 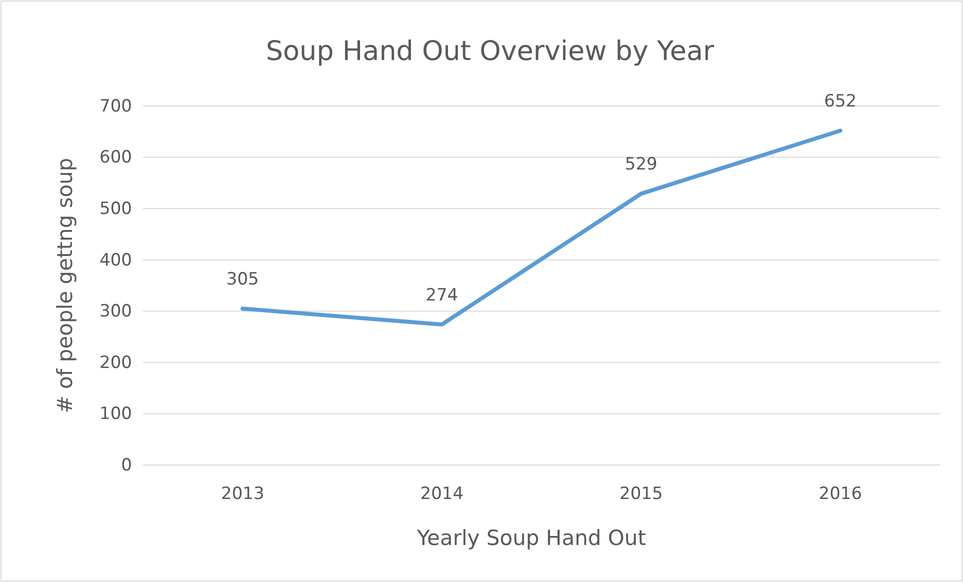 I want to click on y-tick-label: 700, so click(x=116, y=106).